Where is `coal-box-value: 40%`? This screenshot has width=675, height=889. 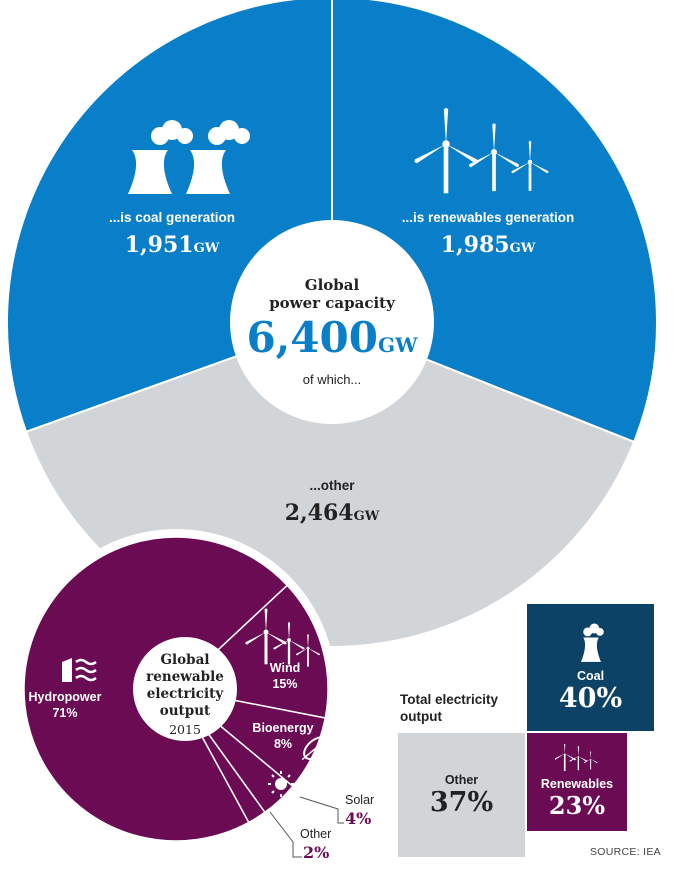
coal-box-value: 40% is located at coordinates (590, 698).